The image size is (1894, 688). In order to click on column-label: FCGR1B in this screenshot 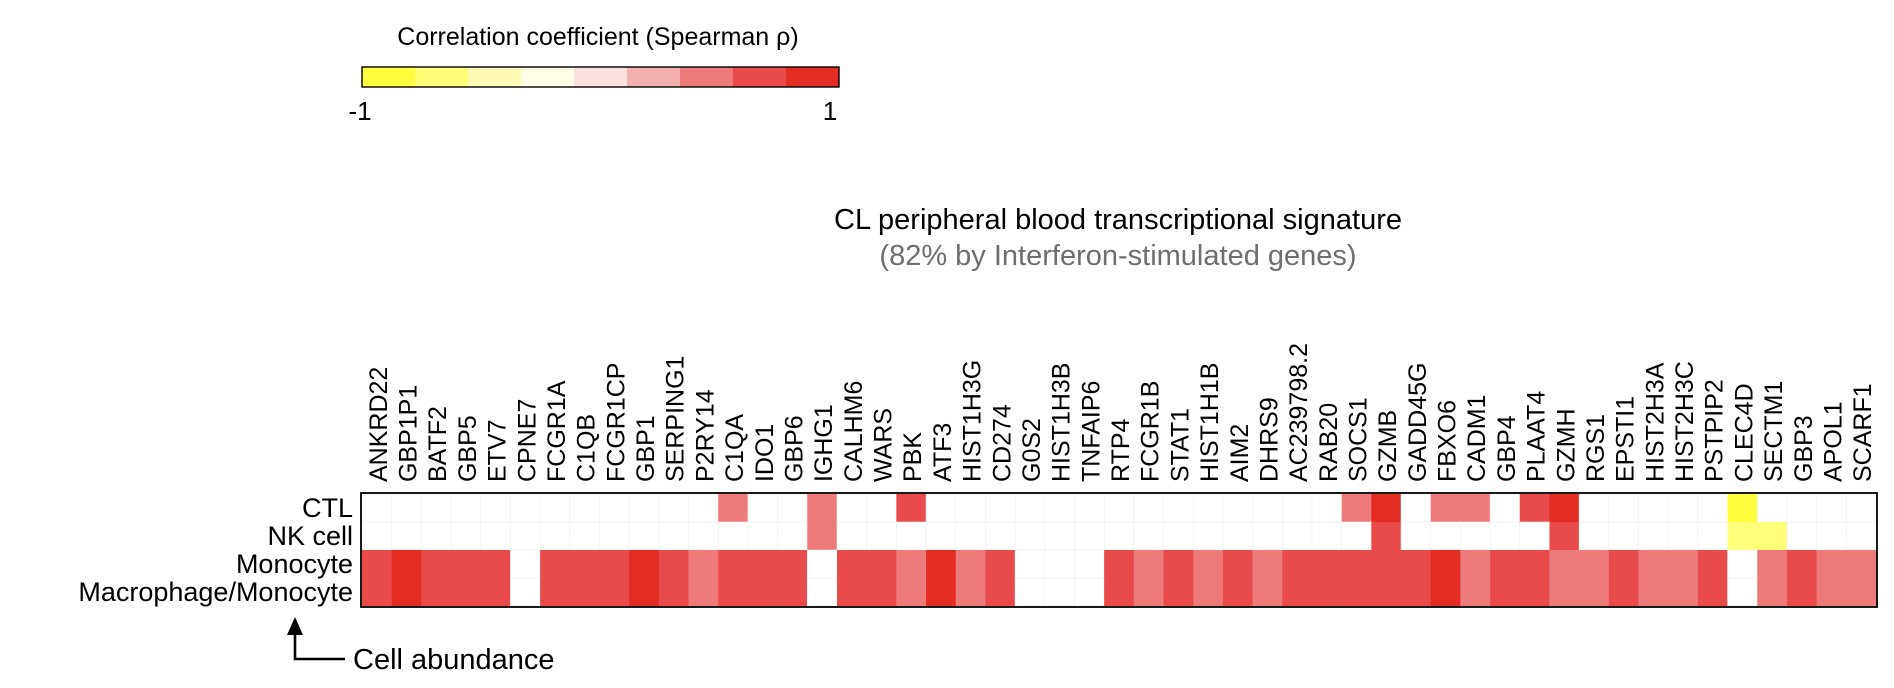, I will do `click(1151, 431)`.